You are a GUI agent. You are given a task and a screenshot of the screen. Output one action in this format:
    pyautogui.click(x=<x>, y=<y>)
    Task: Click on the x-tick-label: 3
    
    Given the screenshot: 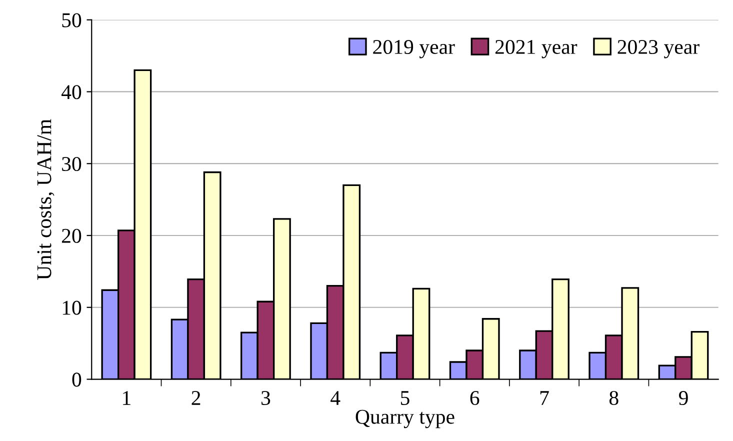 What is the action you would take?
    pyautogui.click(x=266, y=398)
    